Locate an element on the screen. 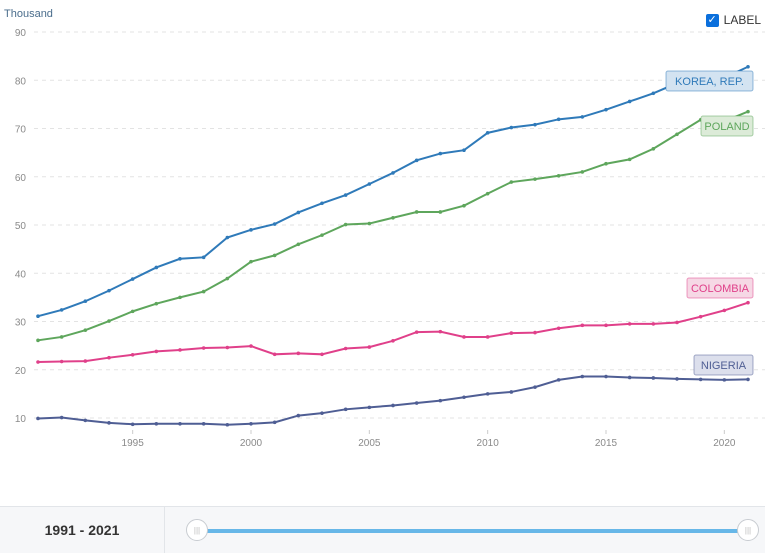 The image size is (765, 553). y-axis-unit-label: Thousand is located at coordinates (28, 14).